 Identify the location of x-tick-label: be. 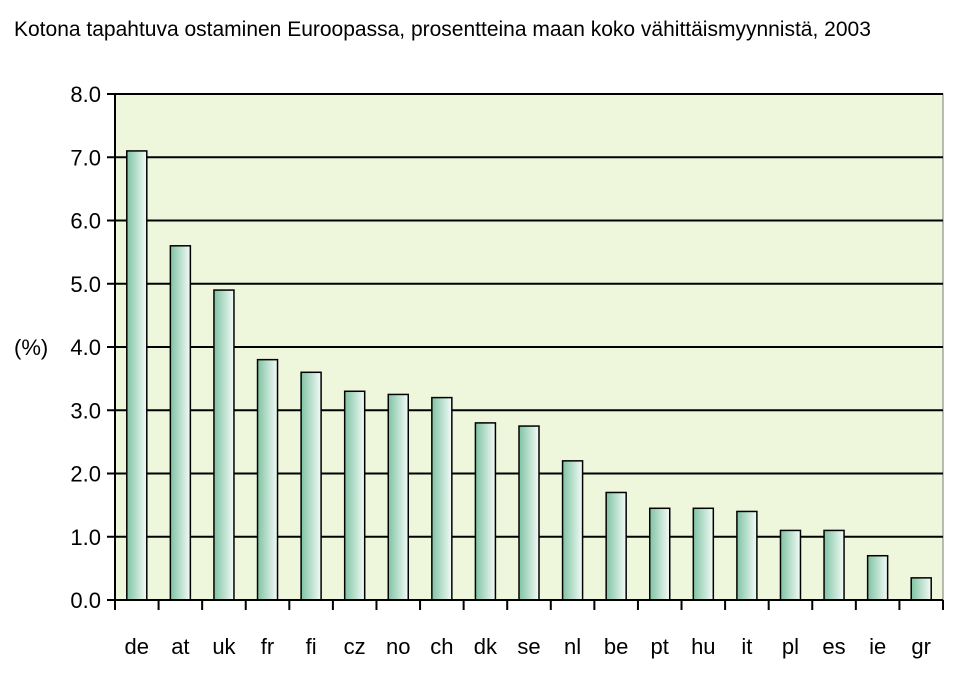
(616, 646).